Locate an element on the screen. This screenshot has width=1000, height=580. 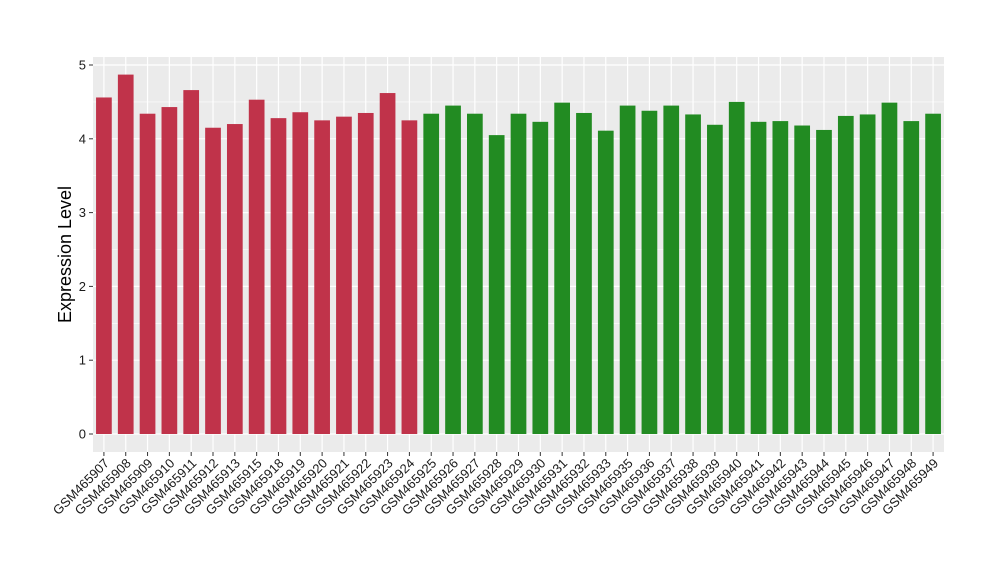
bar-GSM465911 is located at coordinates (191, 262).